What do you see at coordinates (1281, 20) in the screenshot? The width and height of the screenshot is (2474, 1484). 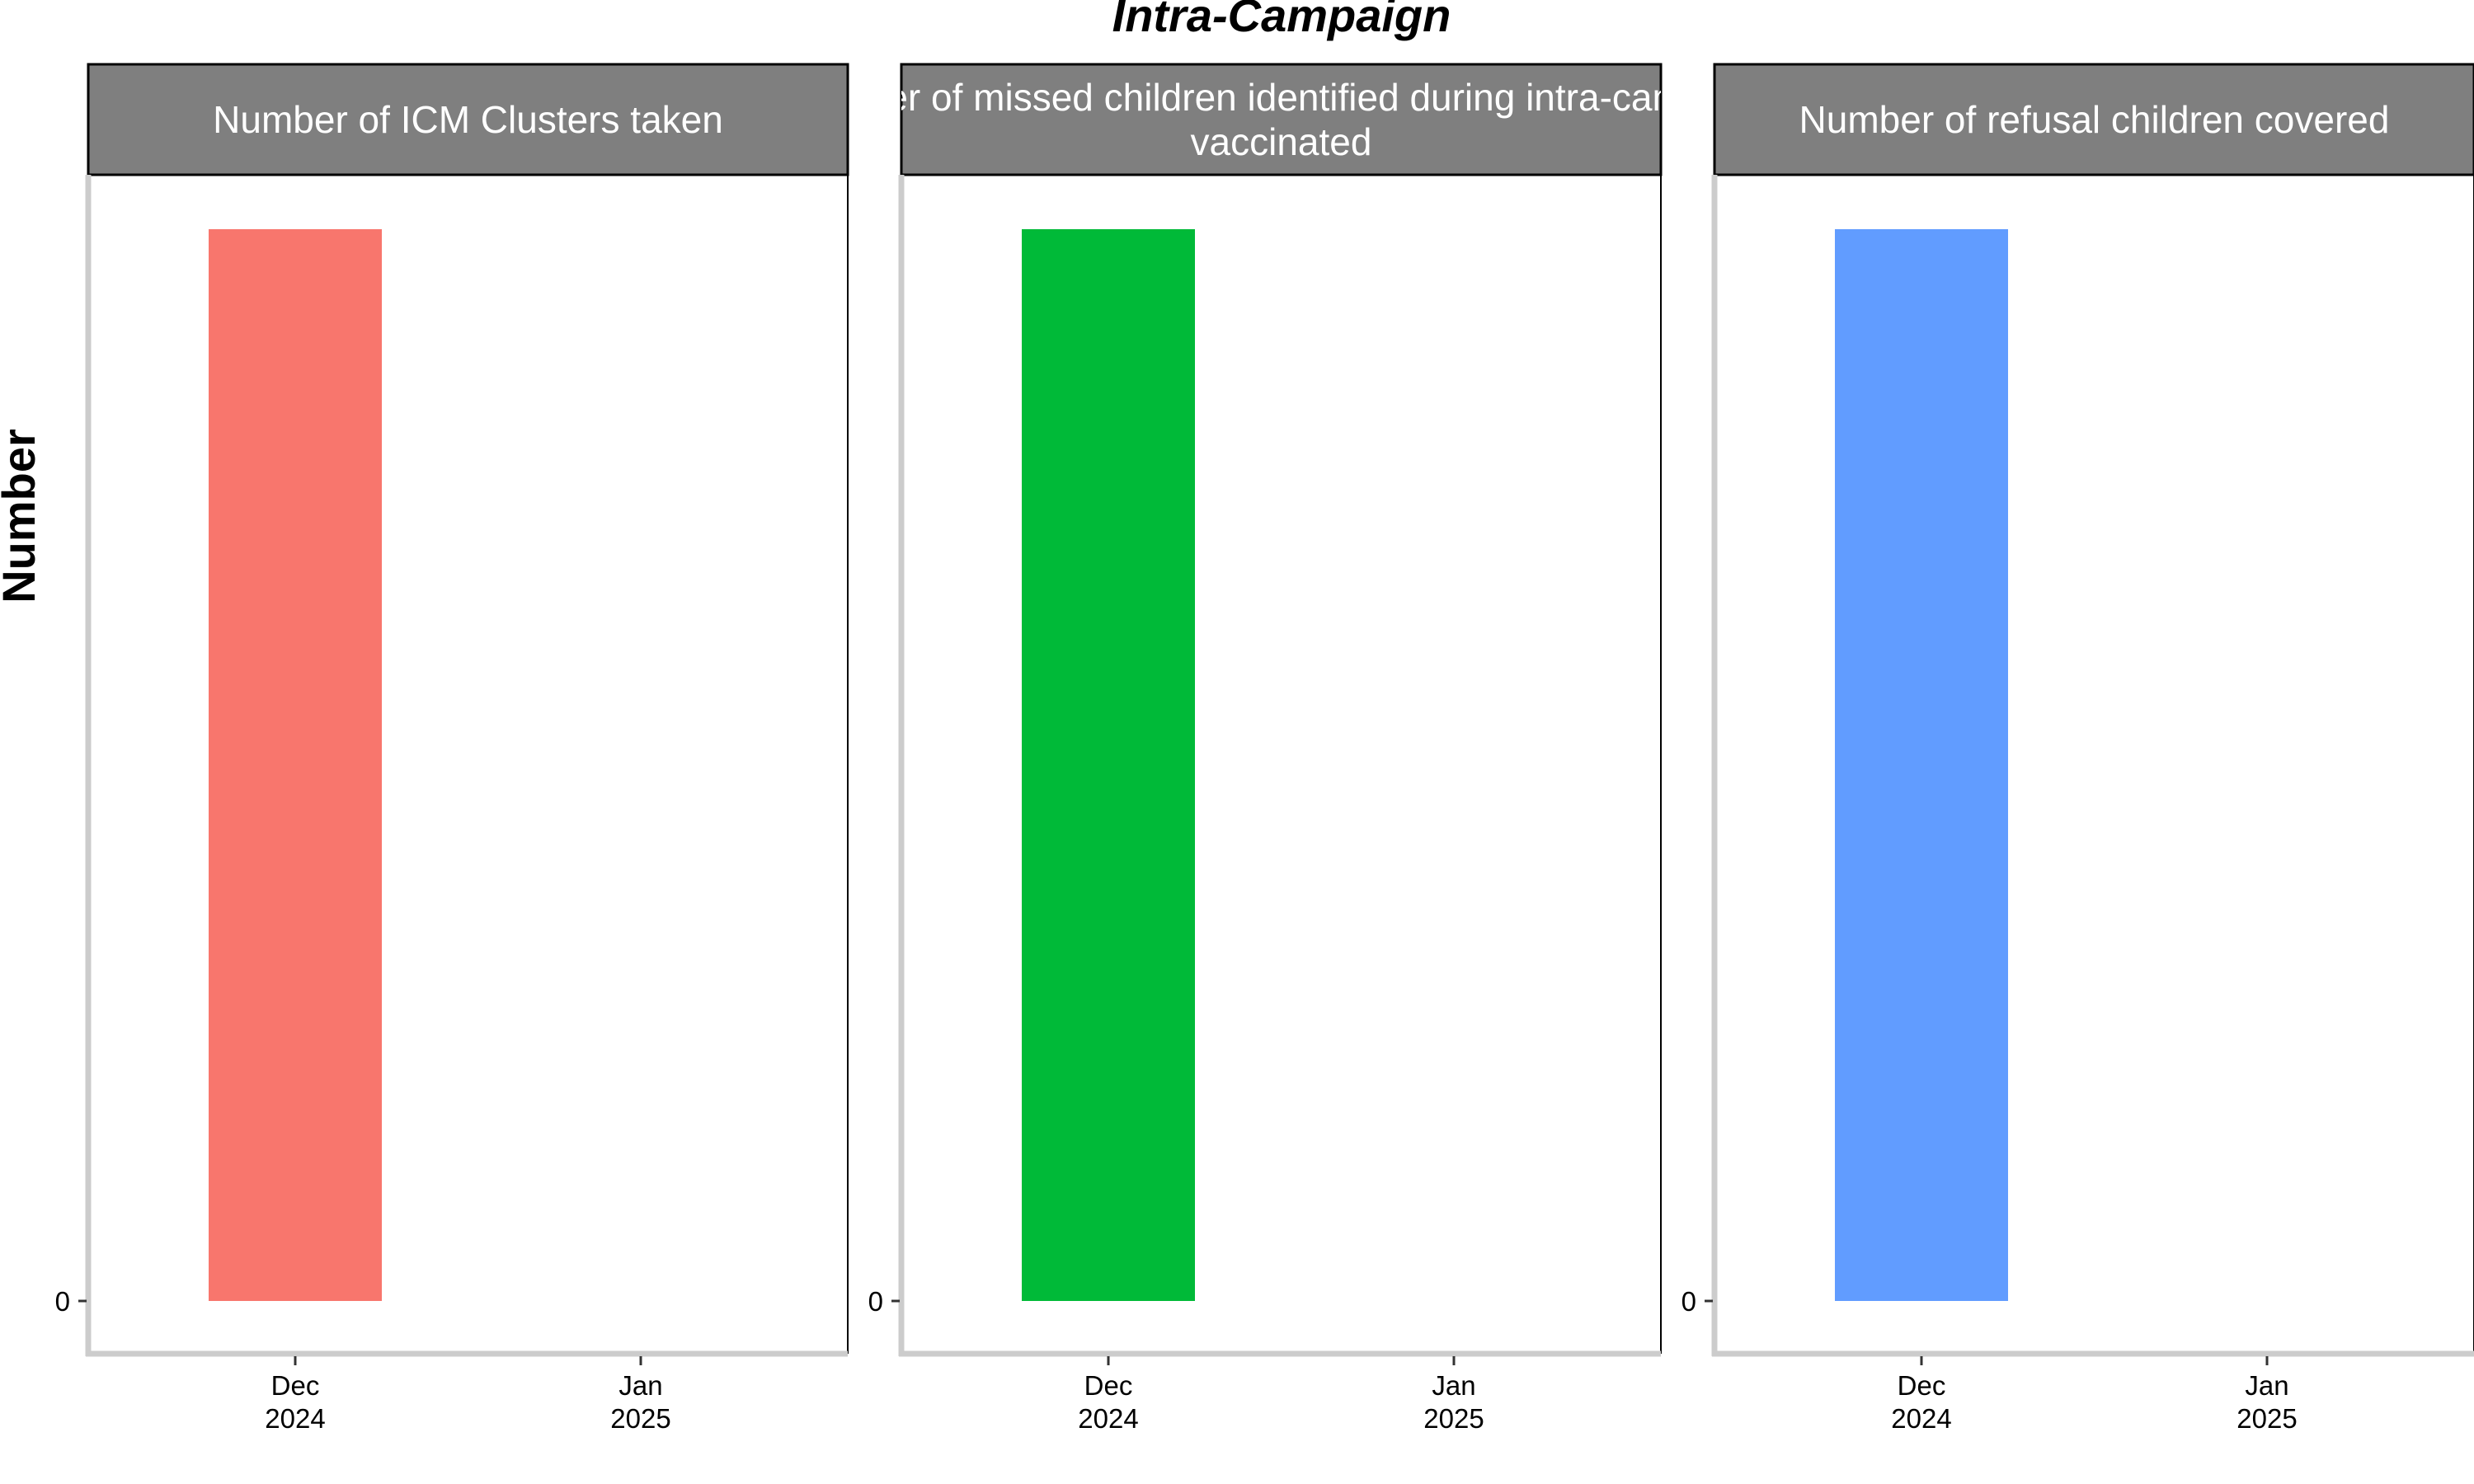 I see `chart-title: Intra-Campaign` at bounding box center [1281, 20].